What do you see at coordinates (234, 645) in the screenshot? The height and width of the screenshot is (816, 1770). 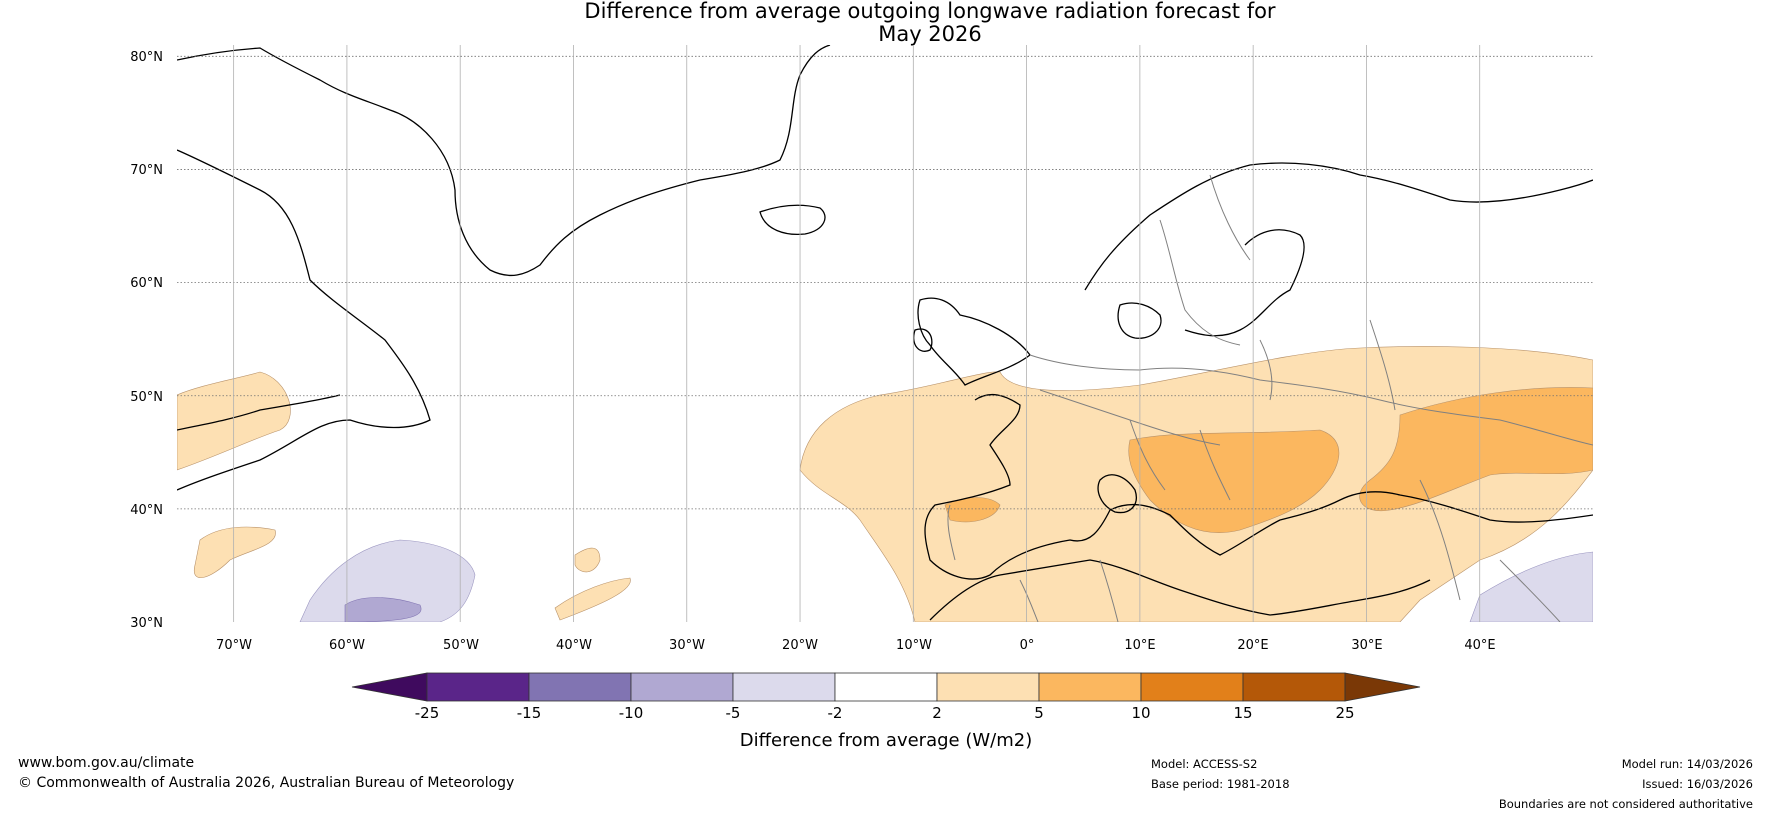 I see `lon-label: 70°W` at bounding box center [234, 645].